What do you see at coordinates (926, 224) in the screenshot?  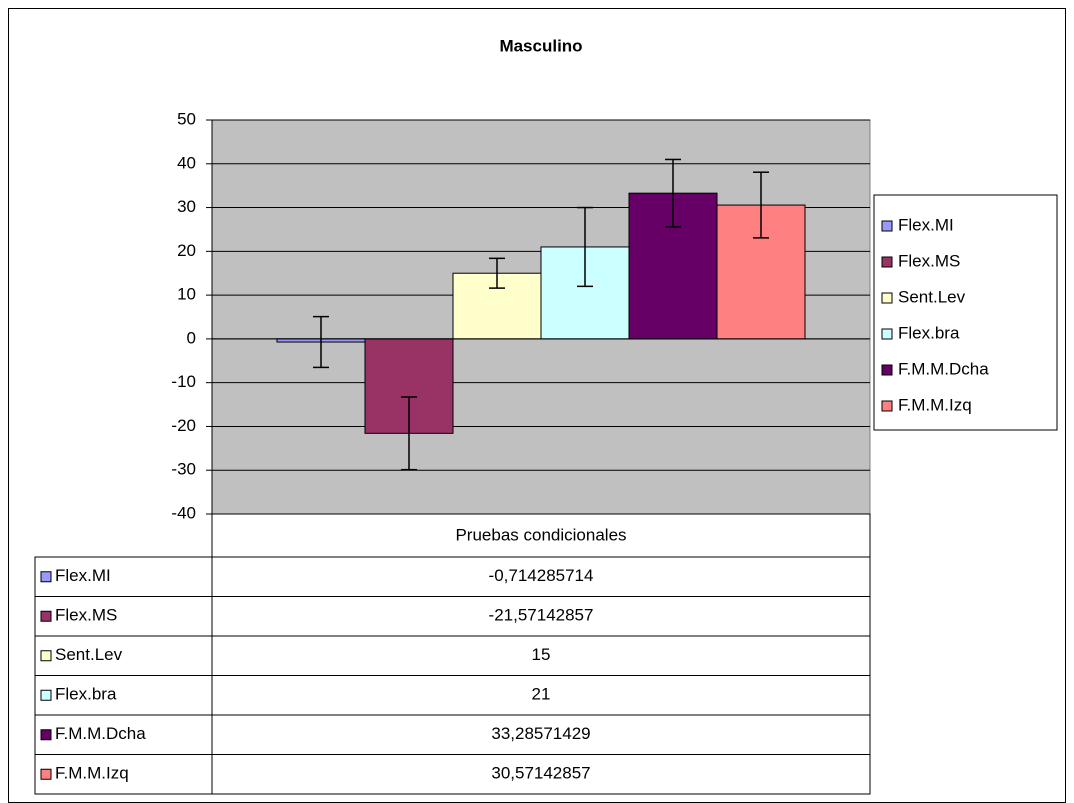 I see `legend-label: Flex.MI` at bounding box center [926, 224].